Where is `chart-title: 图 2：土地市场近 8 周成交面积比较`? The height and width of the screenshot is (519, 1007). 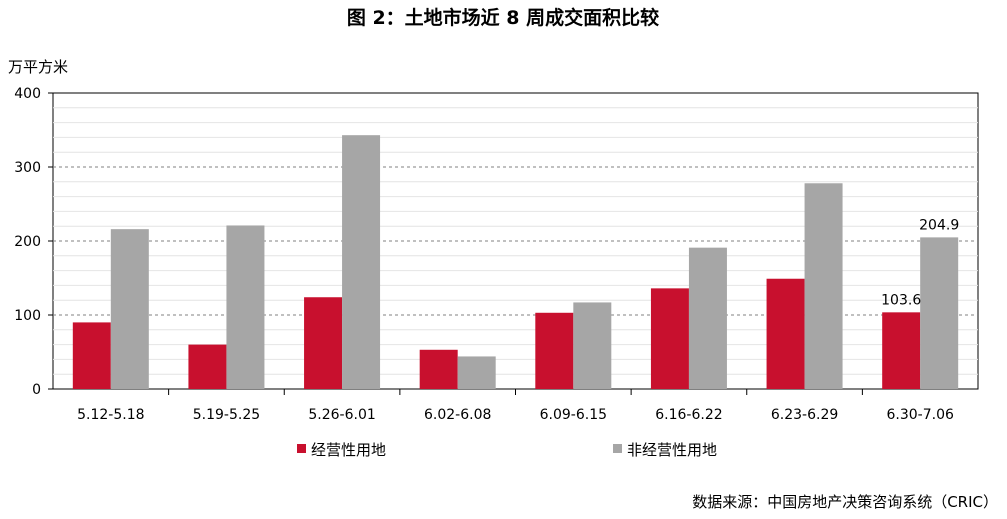 chart-title: 图 2：土地市场近 8 周成交面积比较 is located at coordinates (503, 17).